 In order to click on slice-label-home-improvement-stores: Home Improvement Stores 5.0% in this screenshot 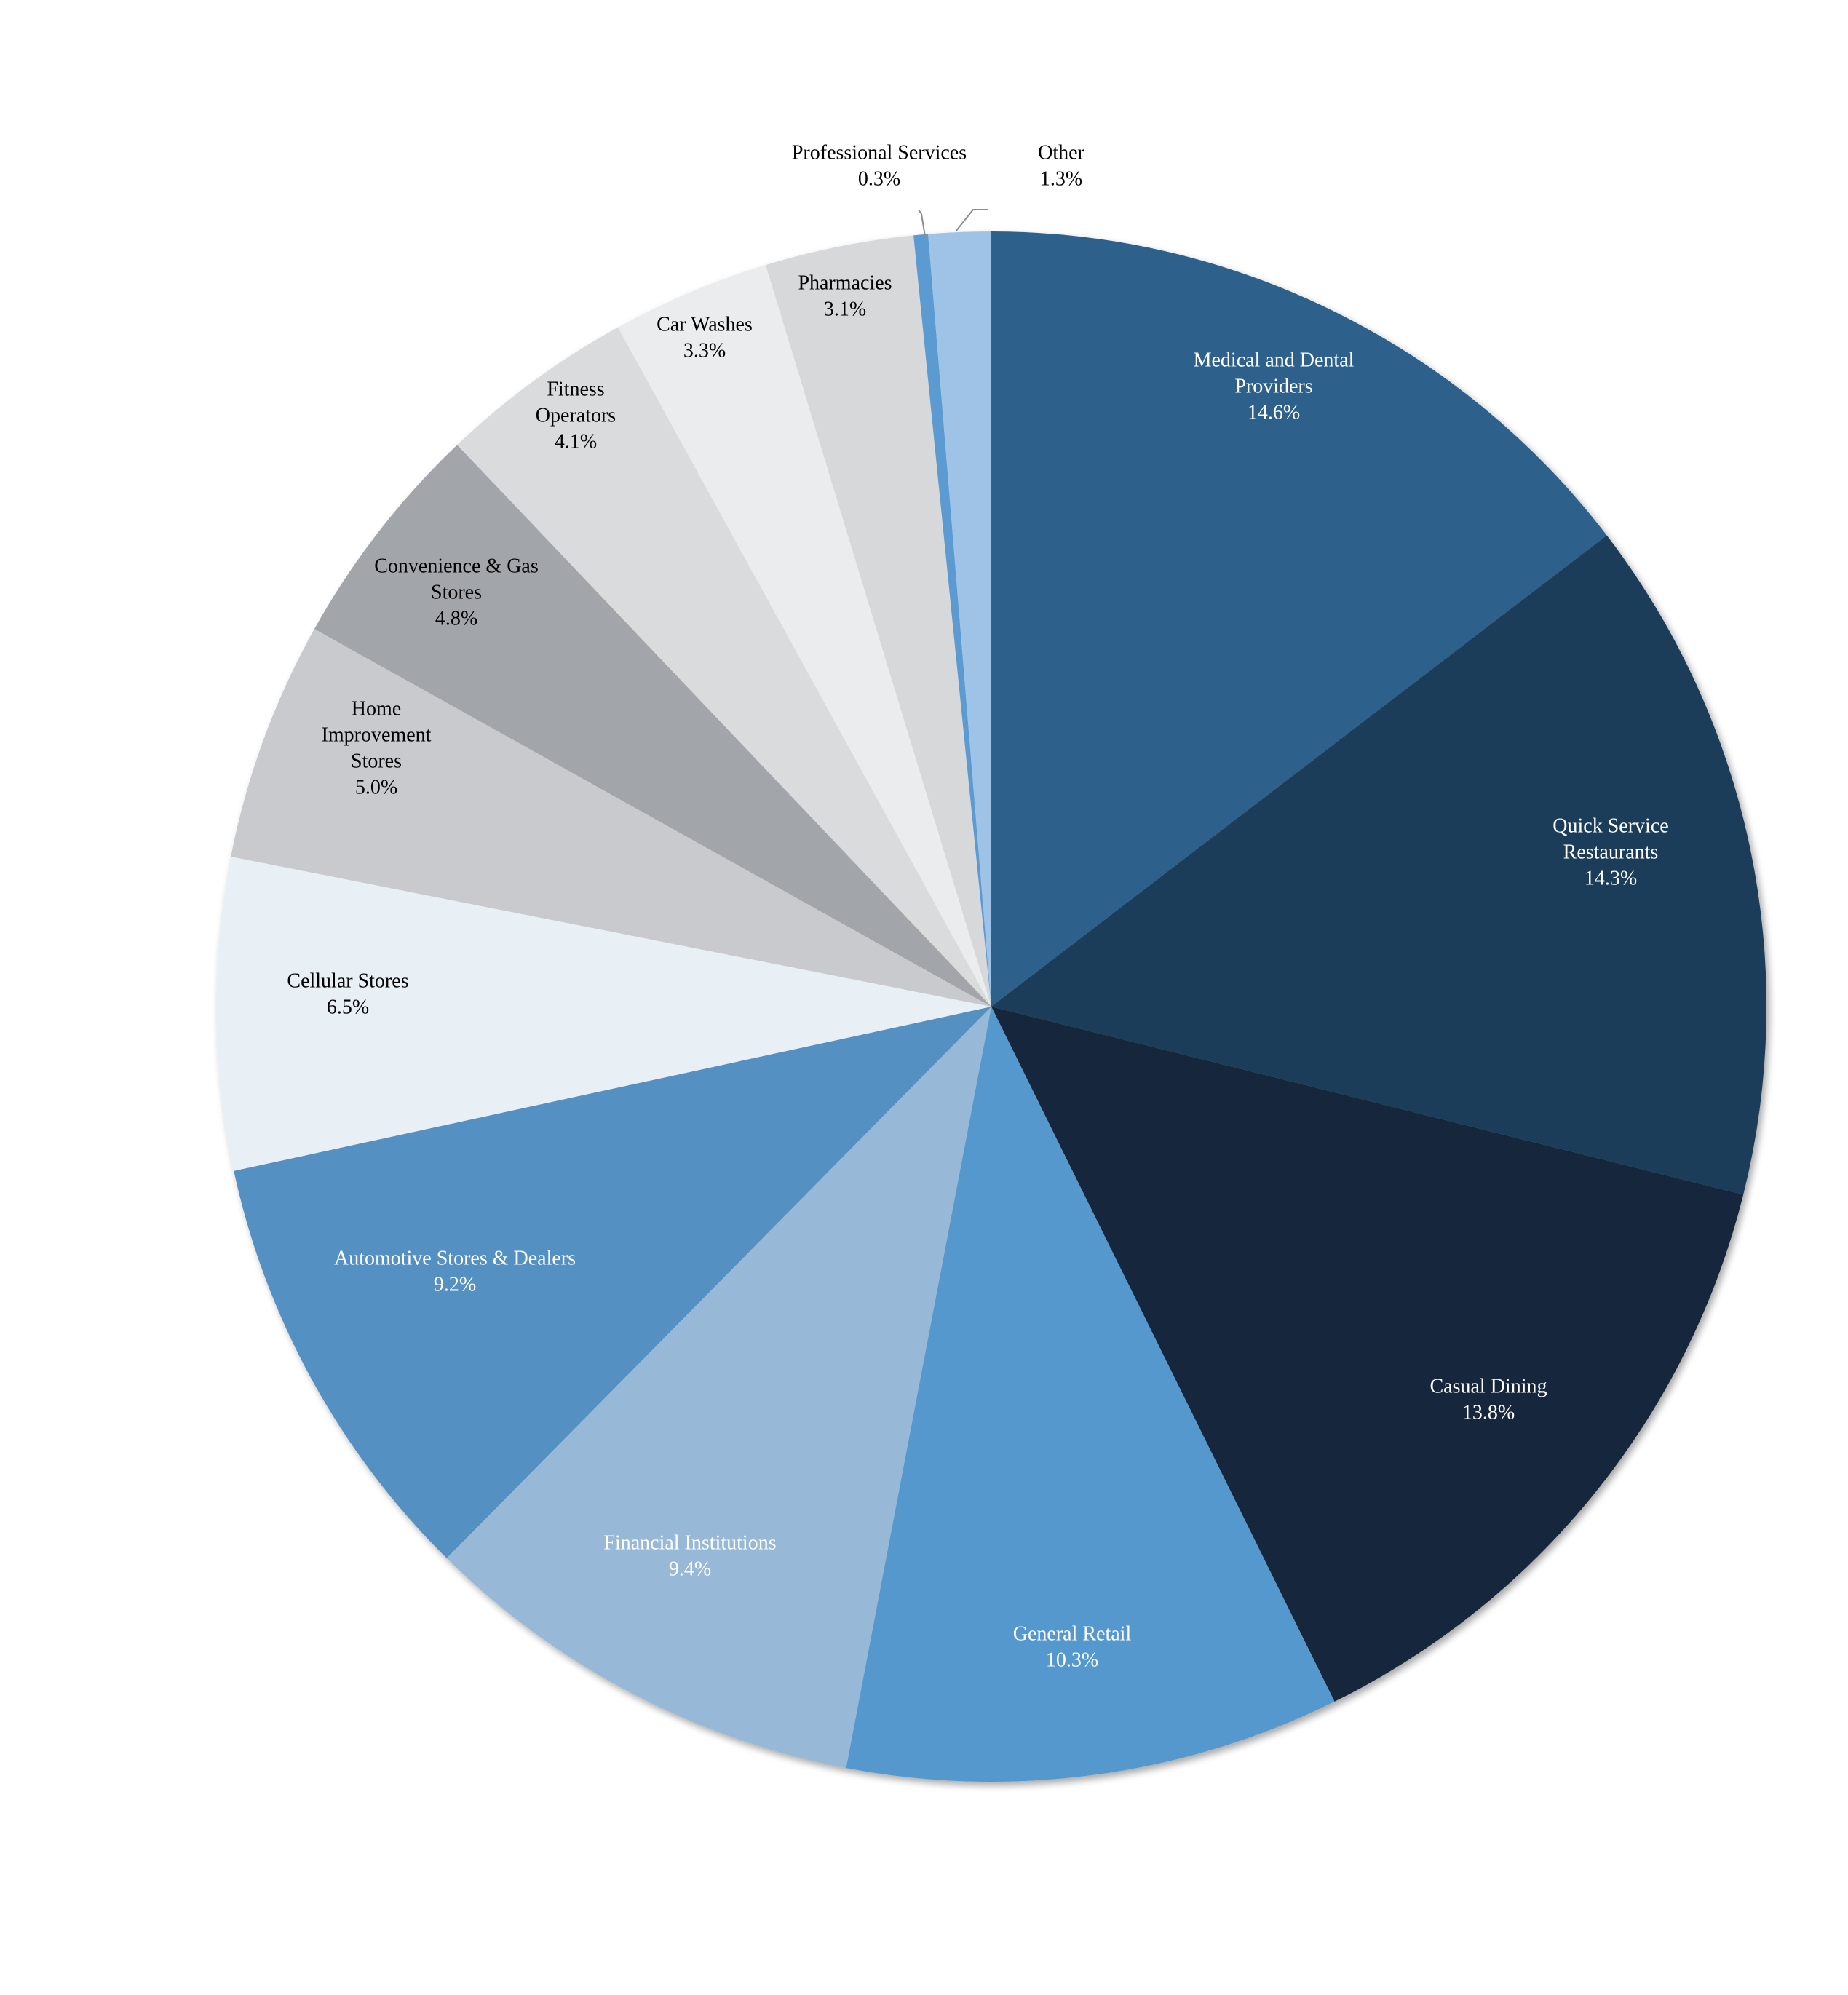, I will do `click(377, 747)`.